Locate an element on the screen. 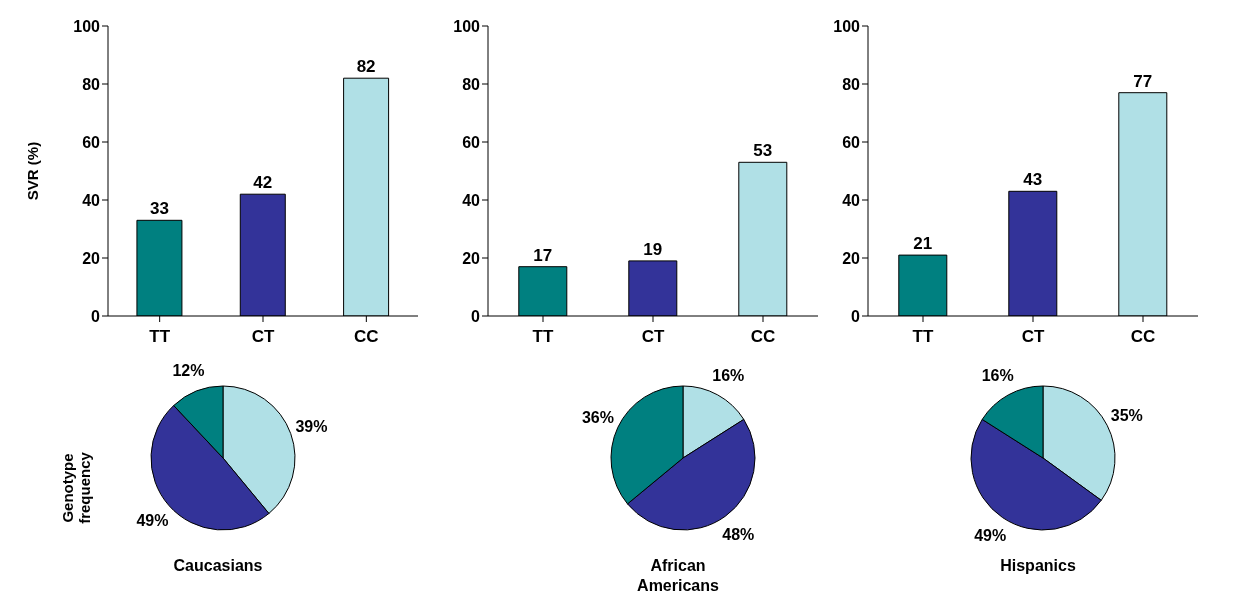 The width and height of the screenshot is (1239, 608). data-label: 33 is located at coordinates (159, 209).